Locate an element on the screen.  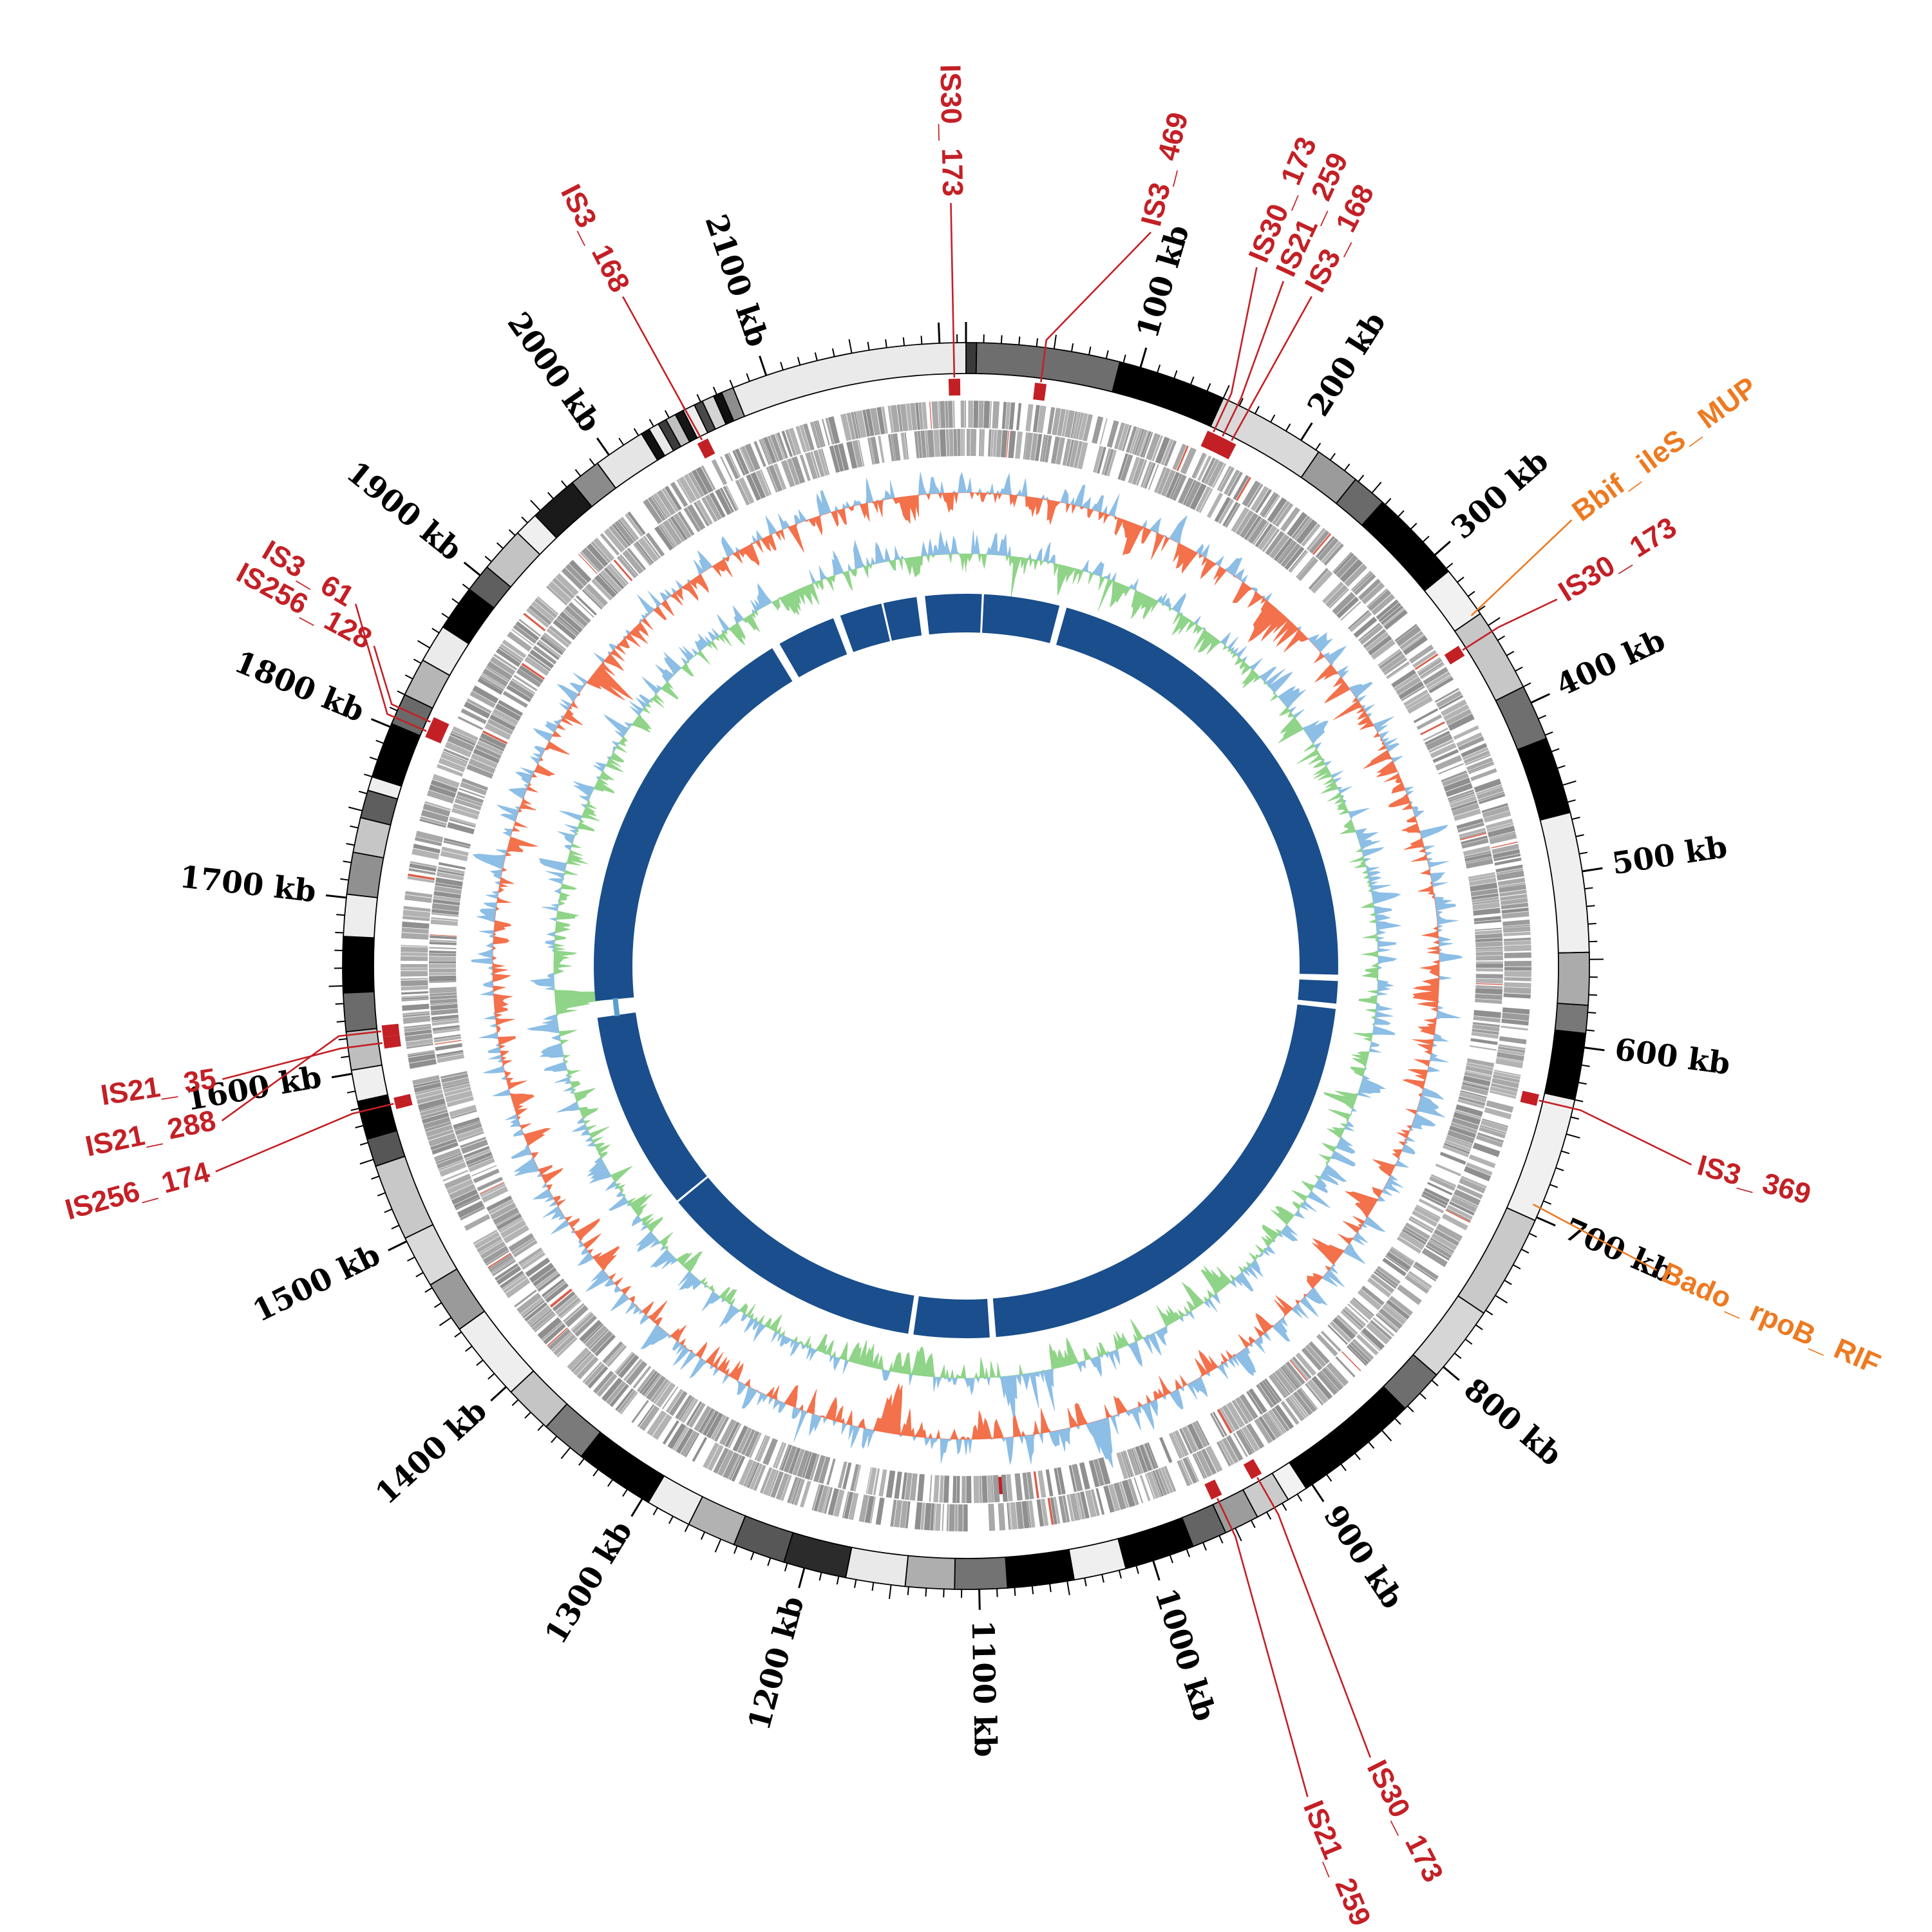
tick-label: 1100 kb is located at coordinates (984, 1688).